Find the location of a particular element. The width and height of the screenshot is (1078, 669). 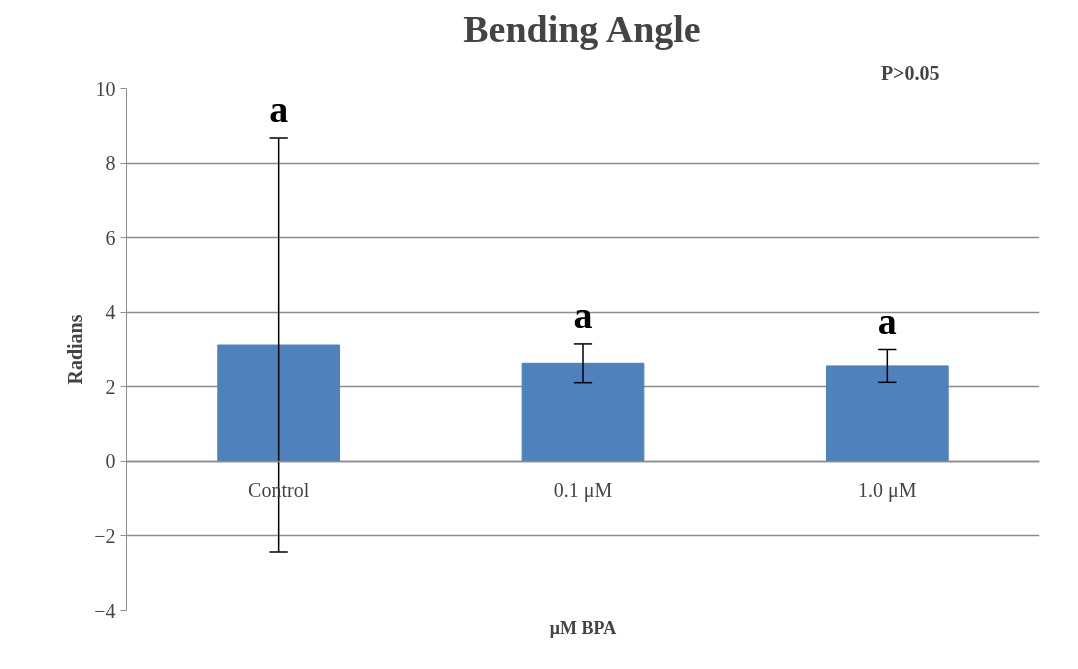

y-tick-label: −2 is located at coordinates (105, 535).